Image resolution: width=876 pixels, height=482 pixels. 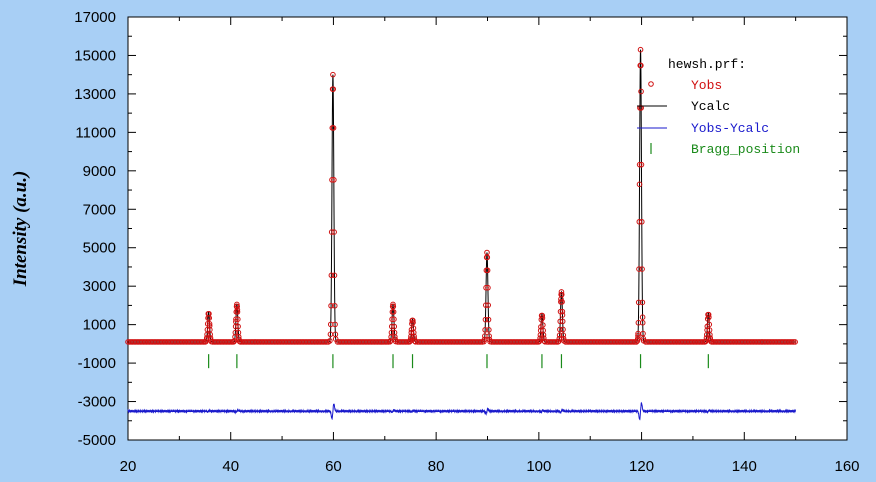 I want to click on legend-entry-label: Yobs-Ycalc, so click(x=730, y=128).